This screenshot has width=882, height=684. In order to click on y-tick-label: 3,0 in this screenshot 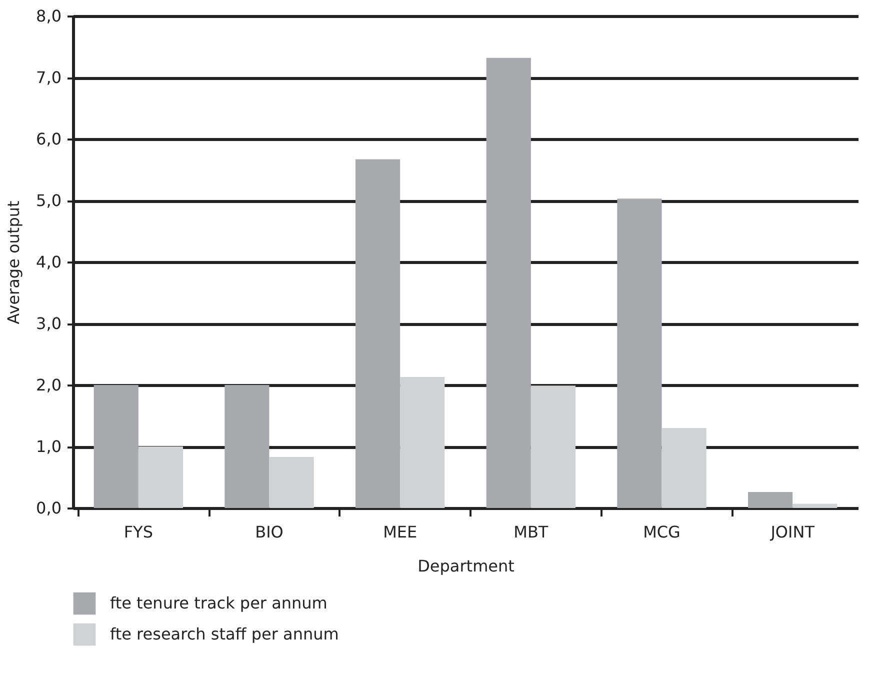, I will do `click(49, 323)`.